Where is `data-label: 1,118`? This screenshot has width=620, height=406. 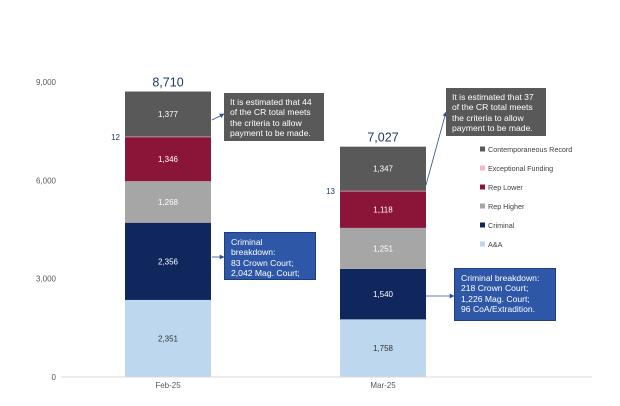
data-label: 1,118 is located at coordinates (383, 210).